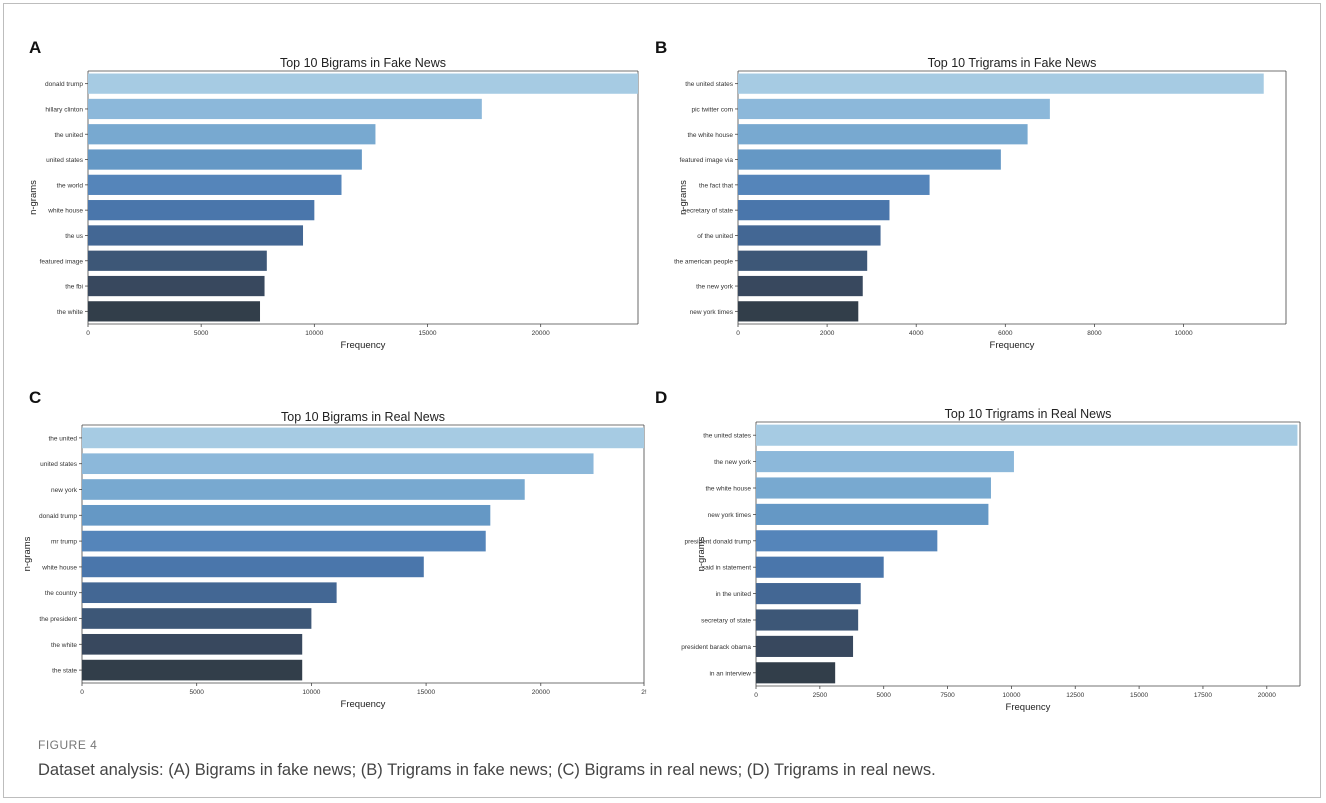  What do you see at coordinates (718, 541) in the screenshot?
I see `category-label: president donald trump` at bounding box center [718, 541].